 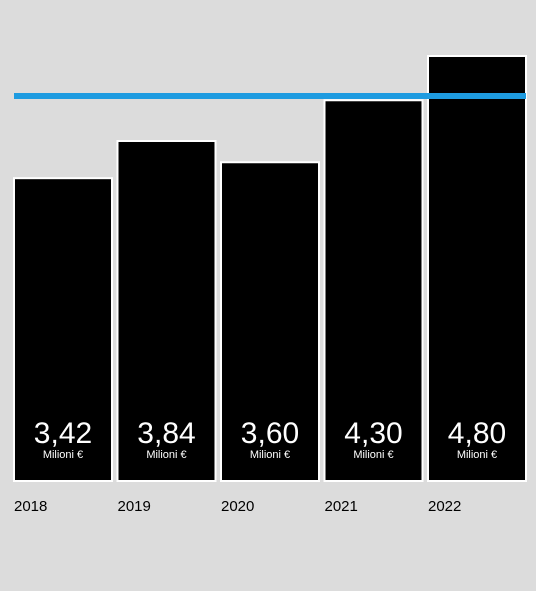 I want to click on category-label-2020: 2020, so click(x=237, y=506).